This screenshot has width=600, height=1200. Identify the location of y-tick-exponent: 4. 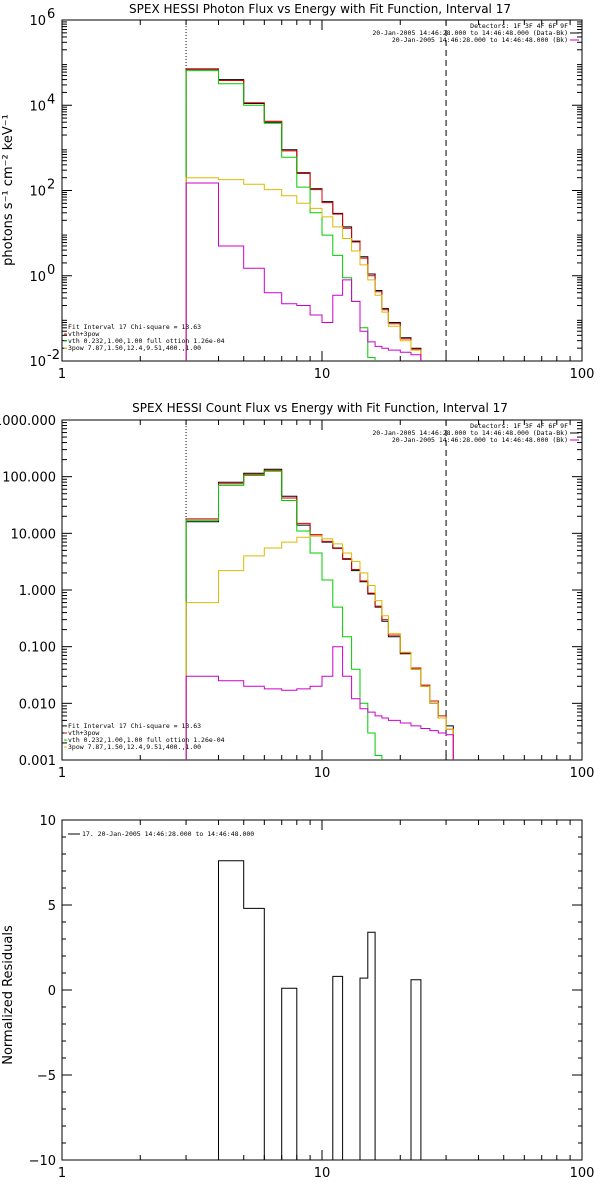
(51, 99).